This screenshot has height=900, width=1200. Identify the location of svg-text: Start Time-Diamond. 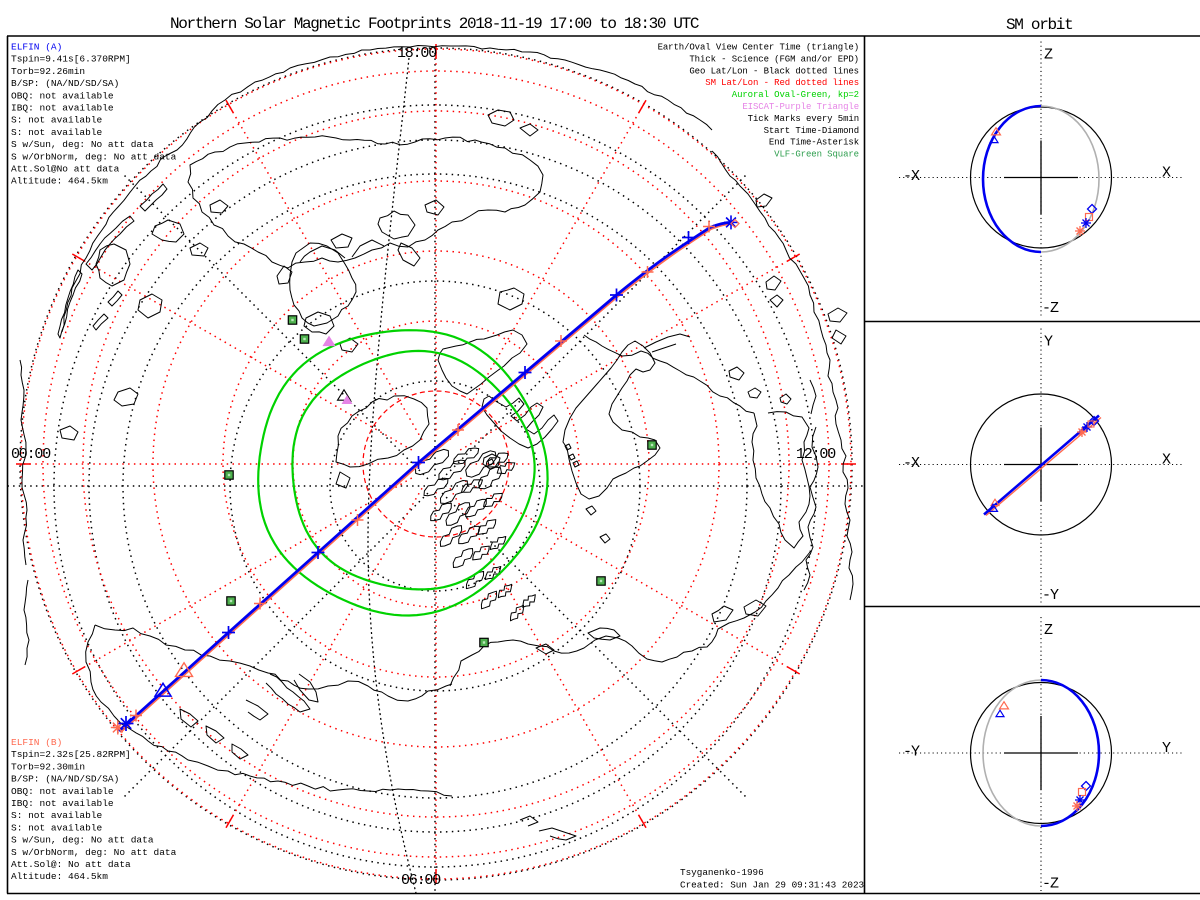
(811, 131).